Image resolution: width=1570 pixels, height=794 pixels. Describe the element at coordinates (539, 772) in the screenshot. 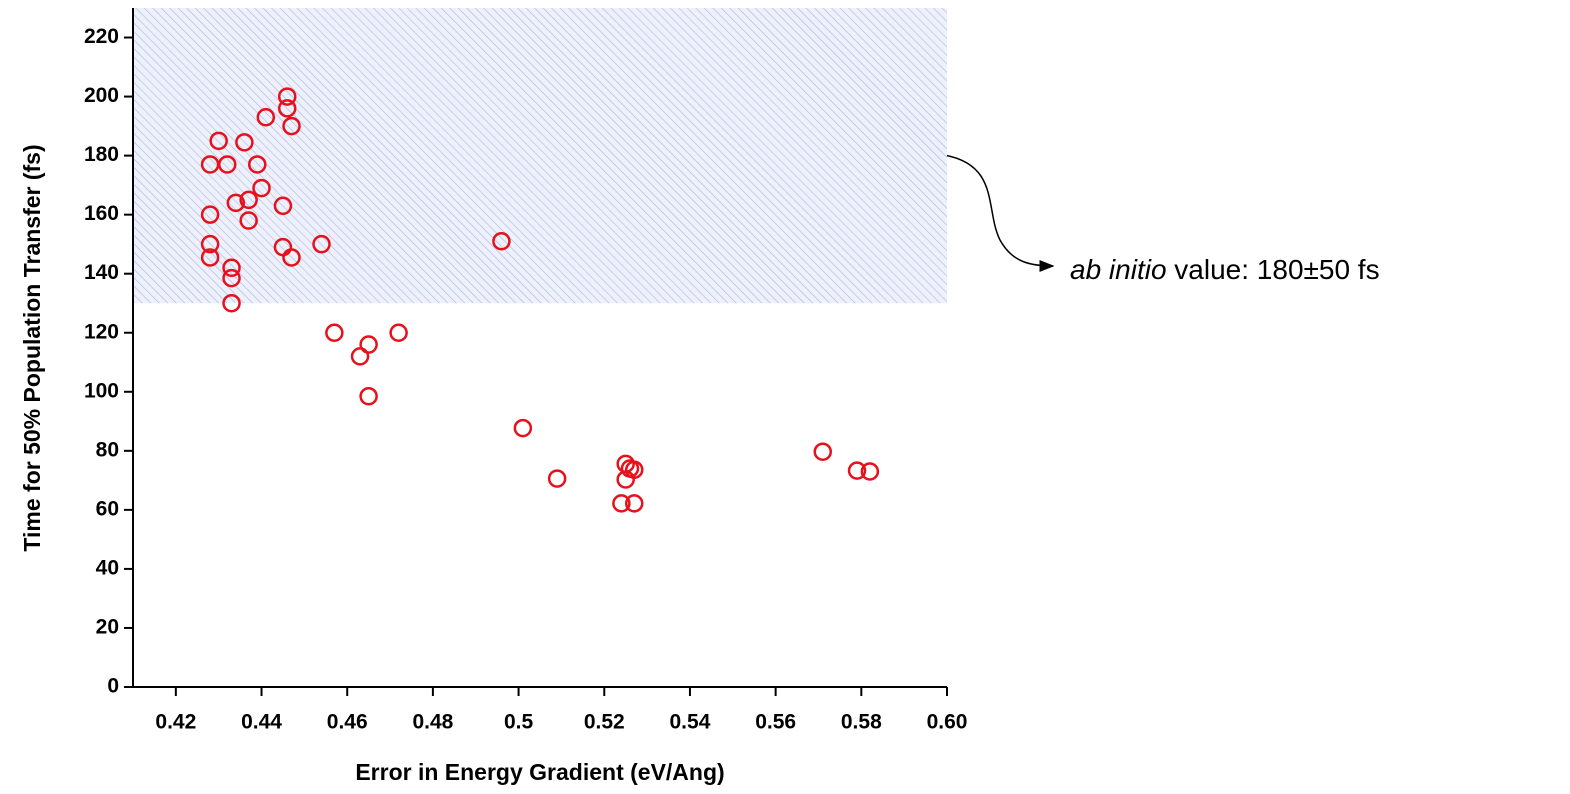

I see `x-axis-title: Error in Energy Gradient (eV/Ang)` at that location.